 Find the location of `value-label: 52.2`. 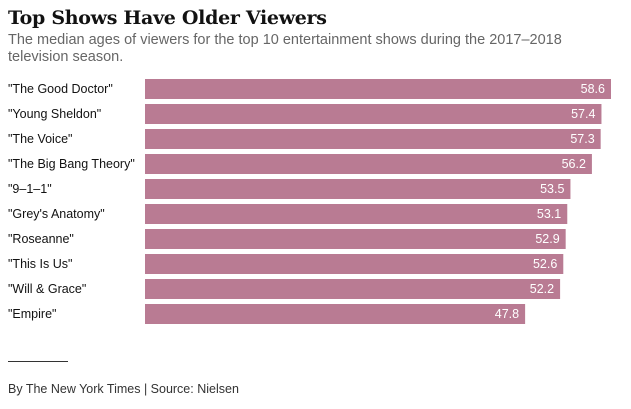

value-label: 52.2 is located at coordinates (542, 289).